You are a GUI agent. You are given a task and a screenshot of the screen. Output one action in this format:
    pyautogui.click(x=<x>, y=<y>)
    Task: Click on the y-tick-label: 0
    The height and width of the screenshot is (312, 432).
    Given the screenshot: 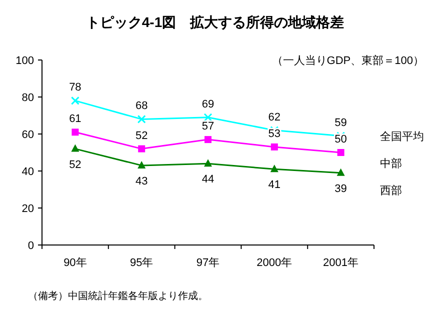 What is the action you would take?
    pyautogui.click(x=31, y=246)
    